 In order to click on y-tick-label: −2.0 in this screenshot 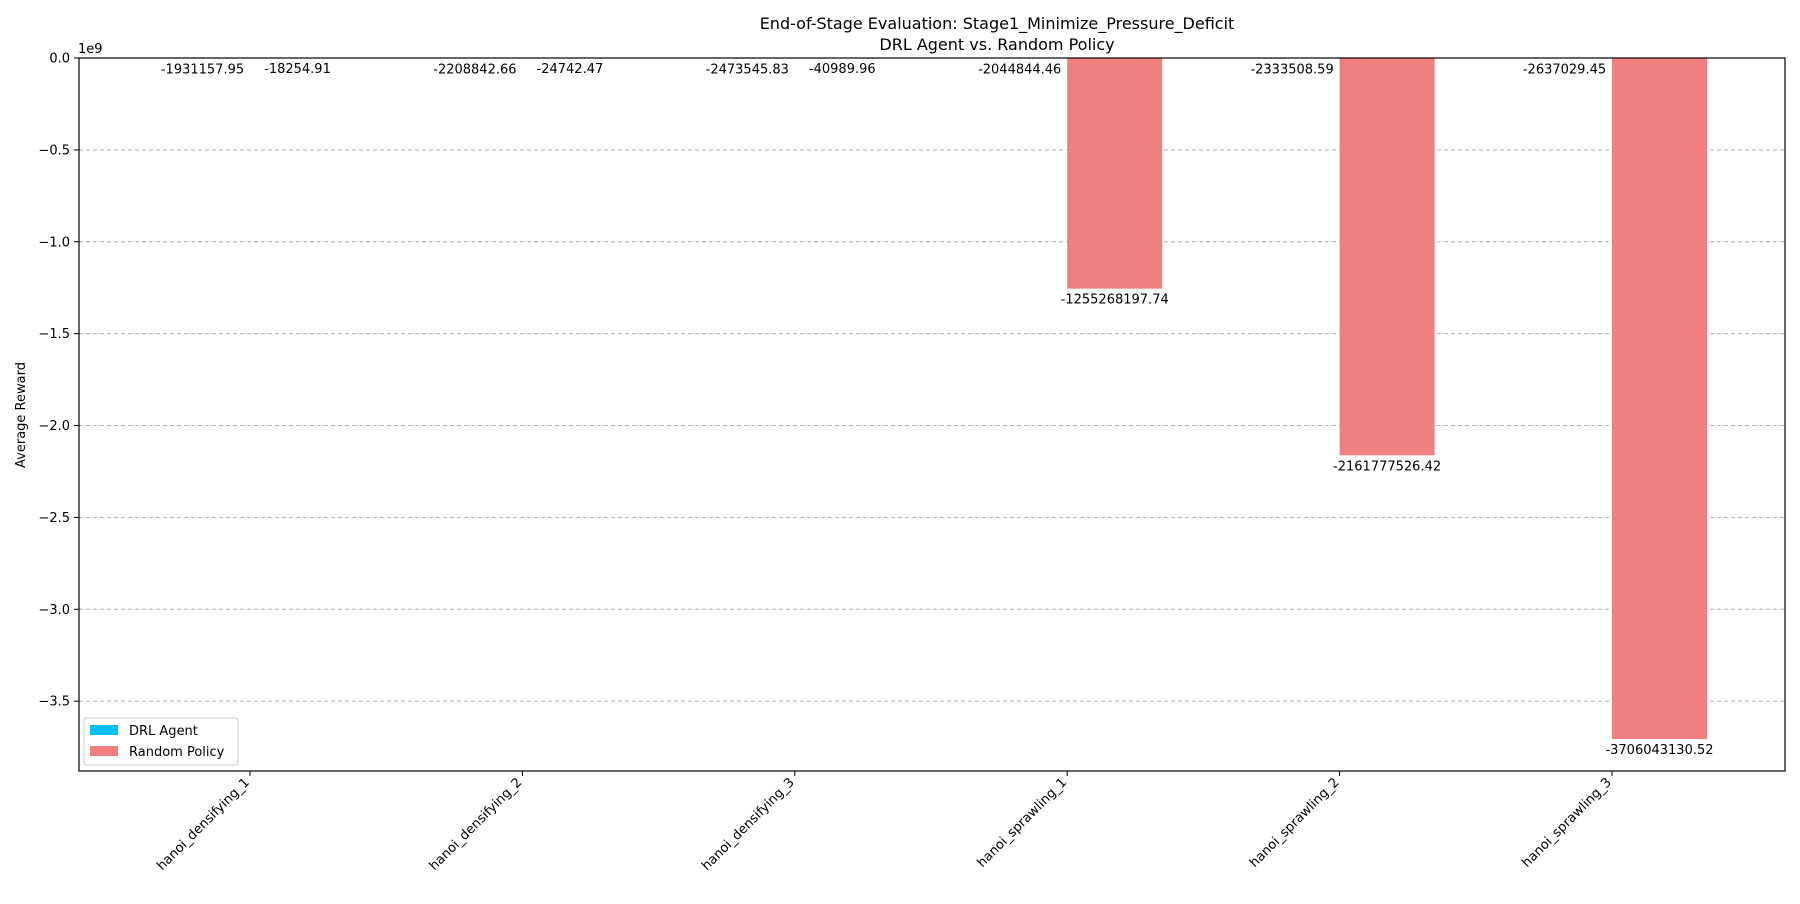, I will do `click(54, 426)`.